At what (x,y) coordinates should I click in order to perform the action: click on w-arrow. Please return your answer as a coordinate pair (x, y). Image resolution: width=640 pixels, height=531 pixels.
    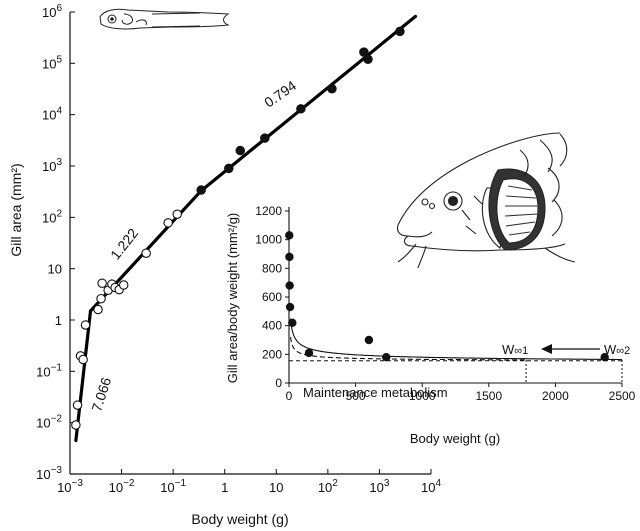
    Looking at the image, I should click on (570, 349).